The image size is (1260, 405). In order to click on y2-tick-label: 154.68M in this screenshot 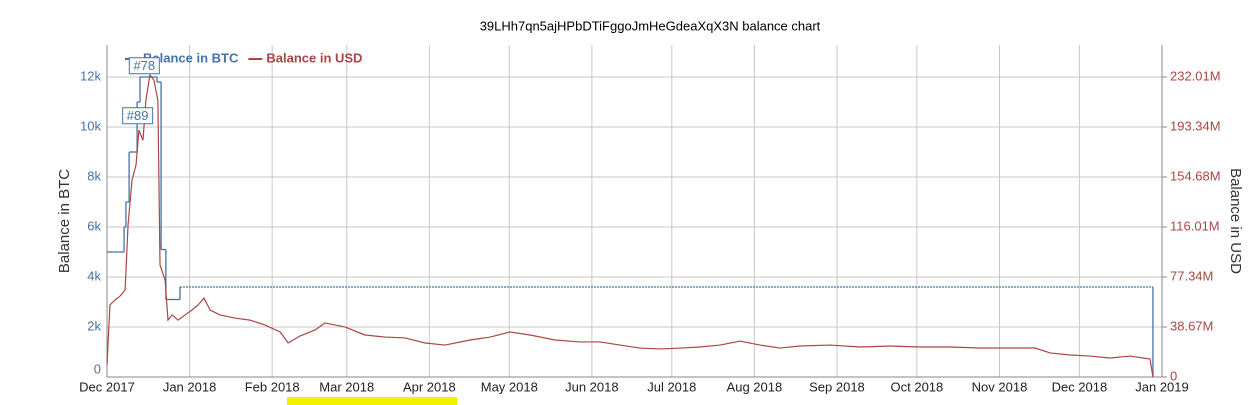, I will do `click(1195, 175)`.